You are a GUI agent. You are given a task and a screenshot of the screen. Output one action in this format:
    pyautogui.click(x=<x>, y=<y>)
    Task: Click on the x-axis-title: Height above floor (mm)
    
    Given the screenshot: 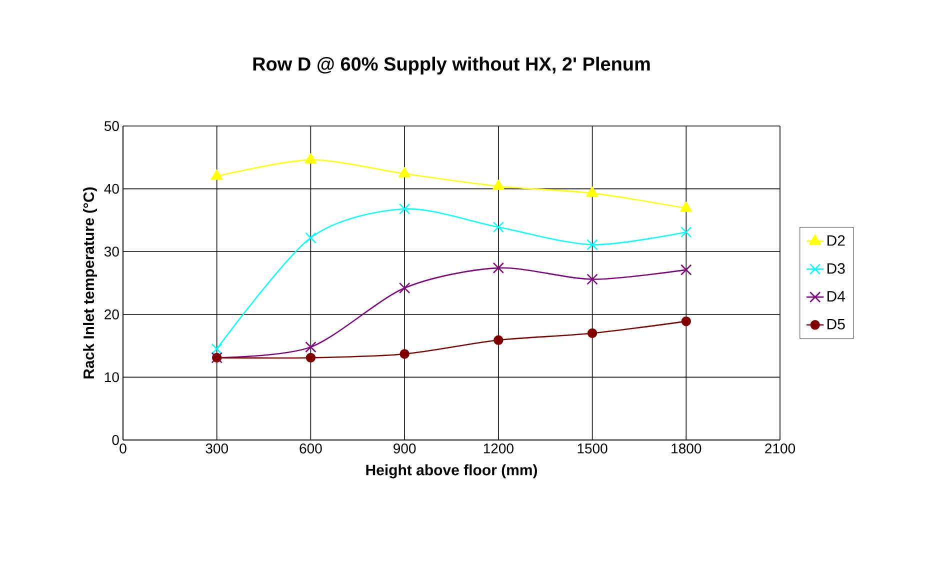 What is the action you would take?
    pyautogui.click(x=452, y=471)
    